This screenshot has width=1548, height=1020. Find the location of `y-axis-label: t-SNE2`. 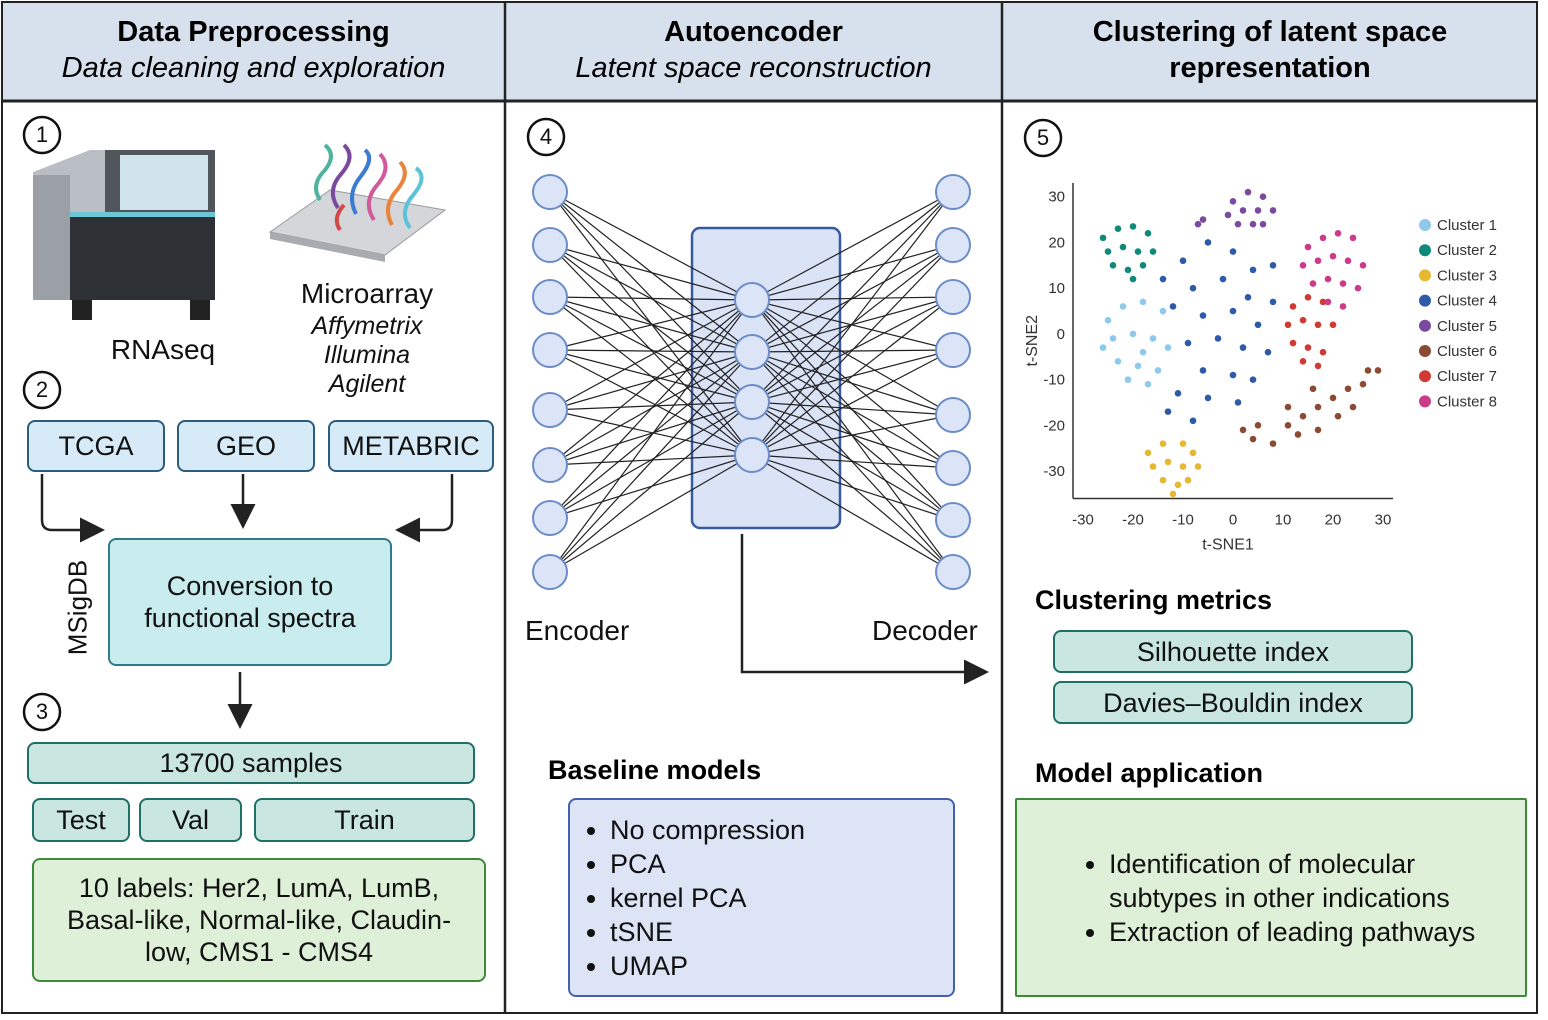

y-axis-label: t-SNE2 is located at coordinates (1032, 341).